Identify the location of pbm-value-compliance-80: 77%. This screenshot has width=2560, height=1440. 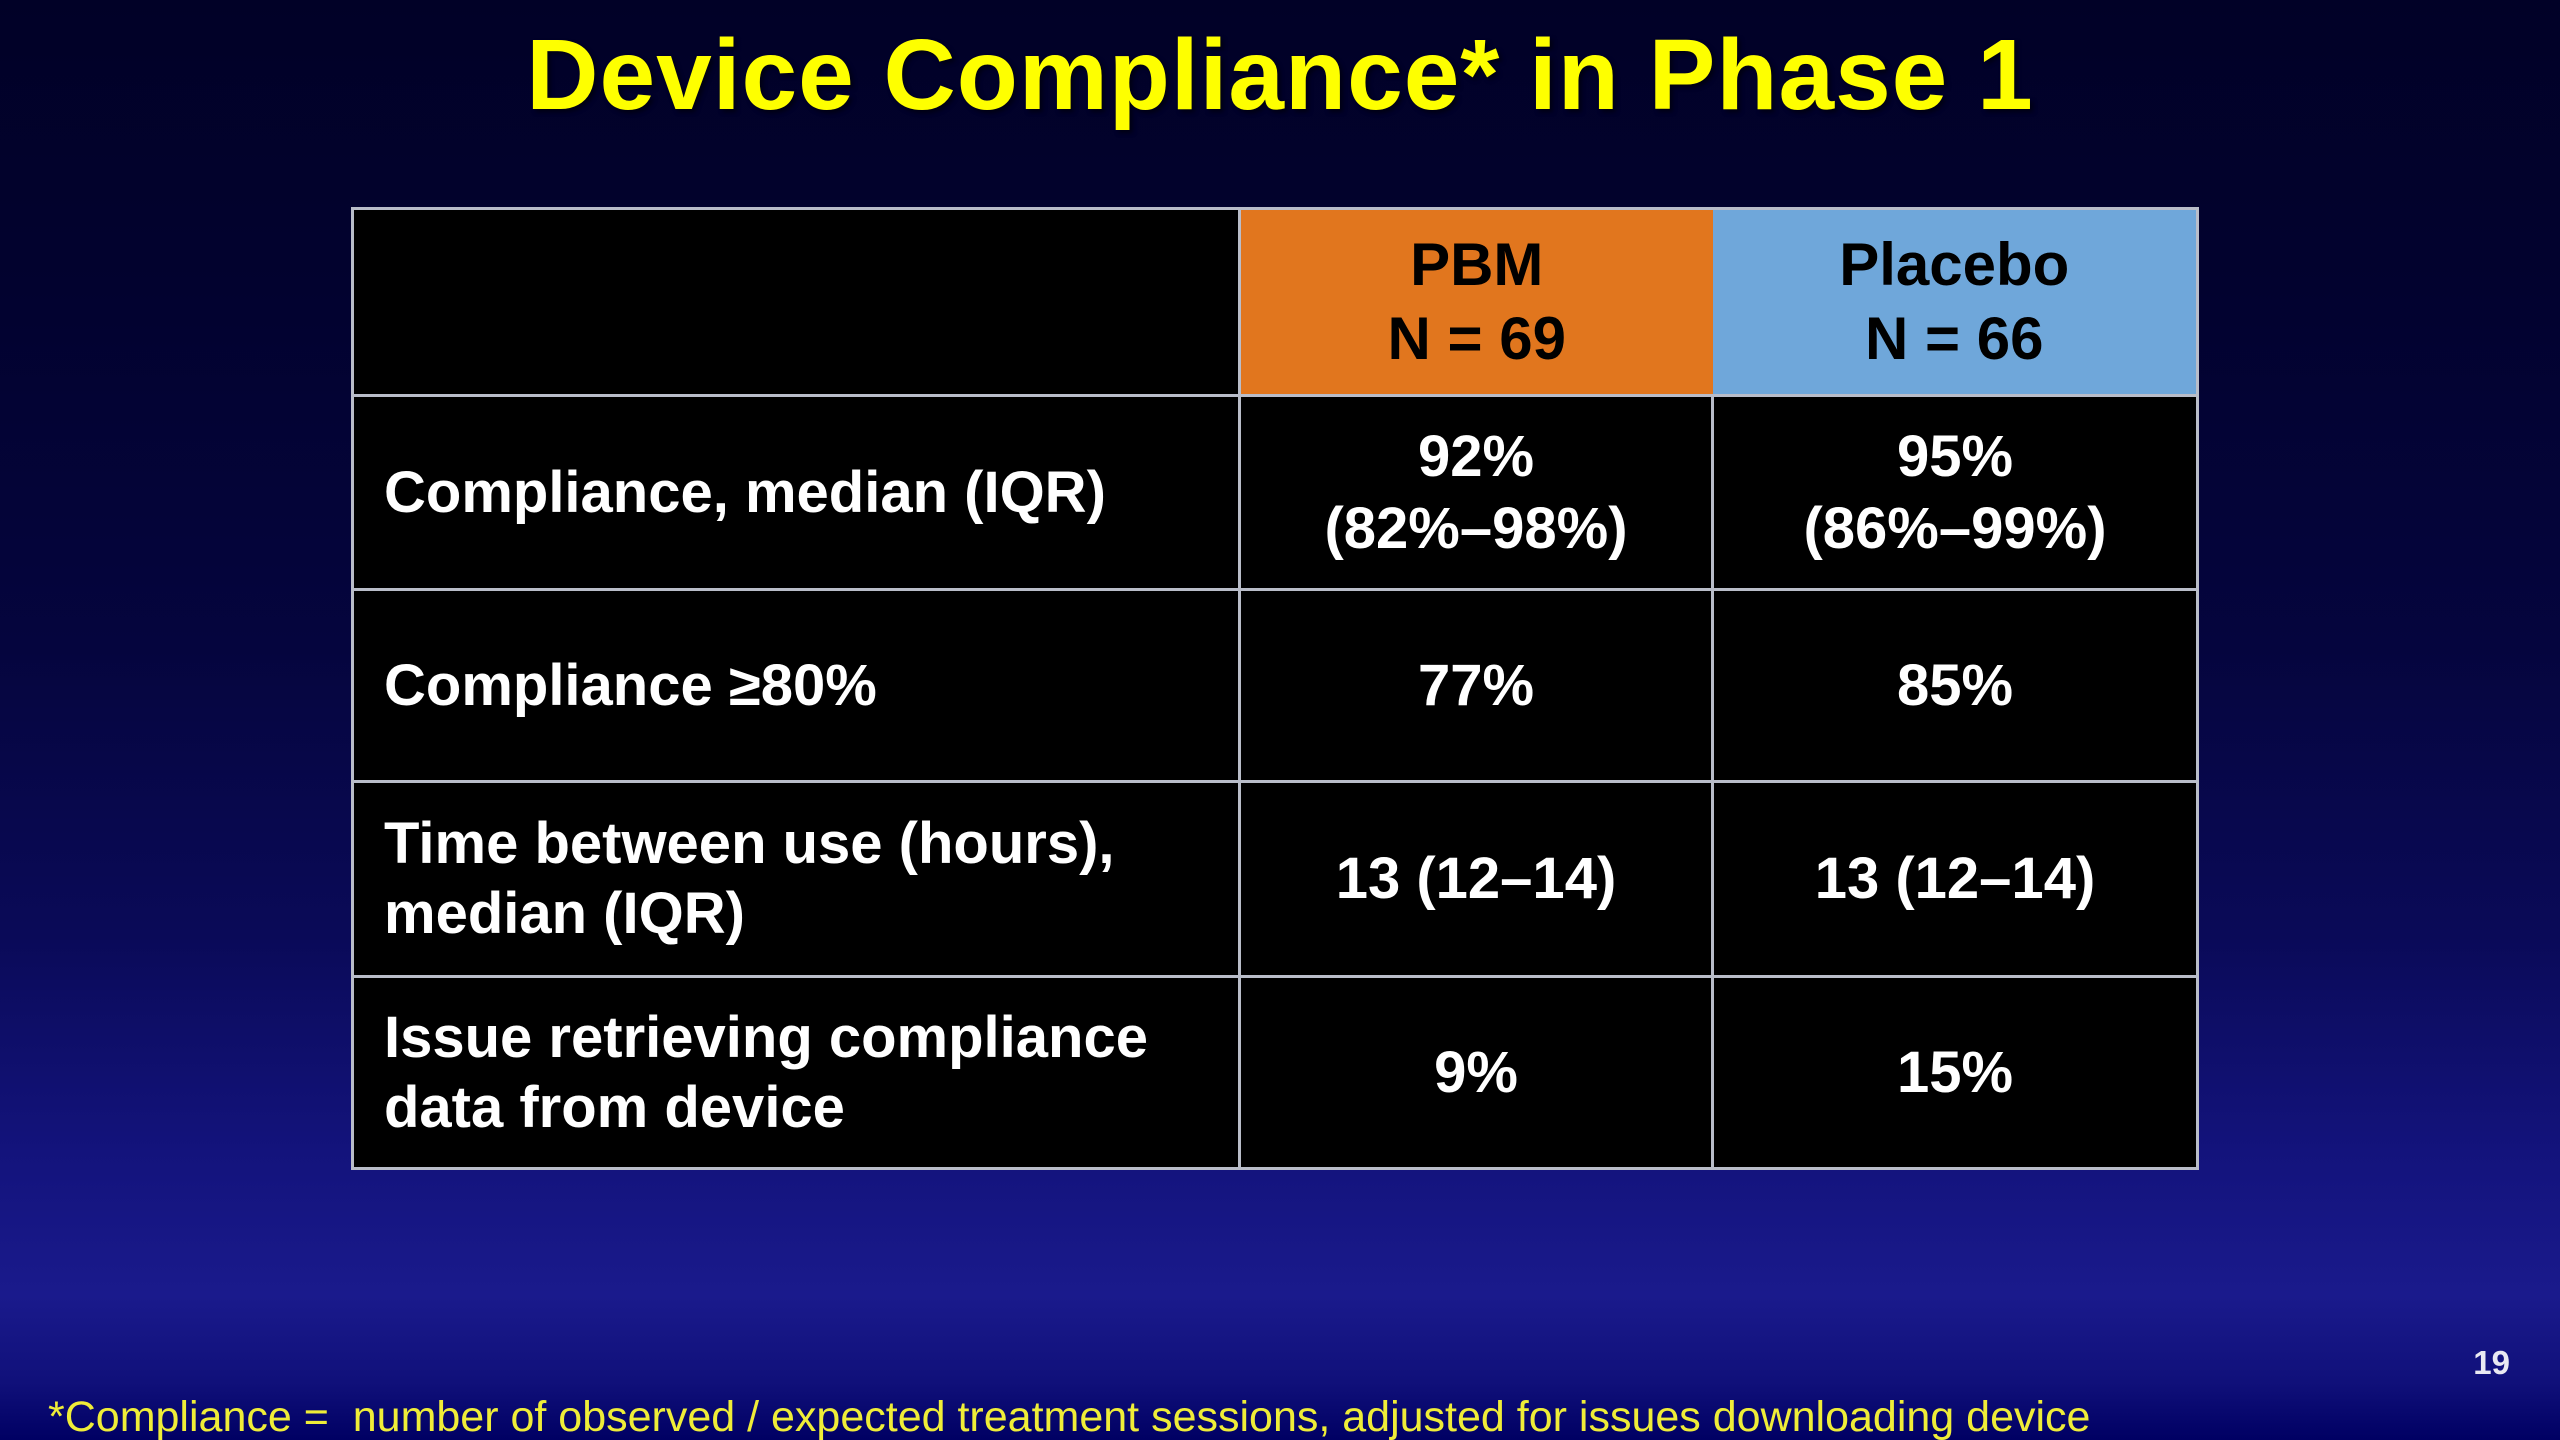
(1476, 685).